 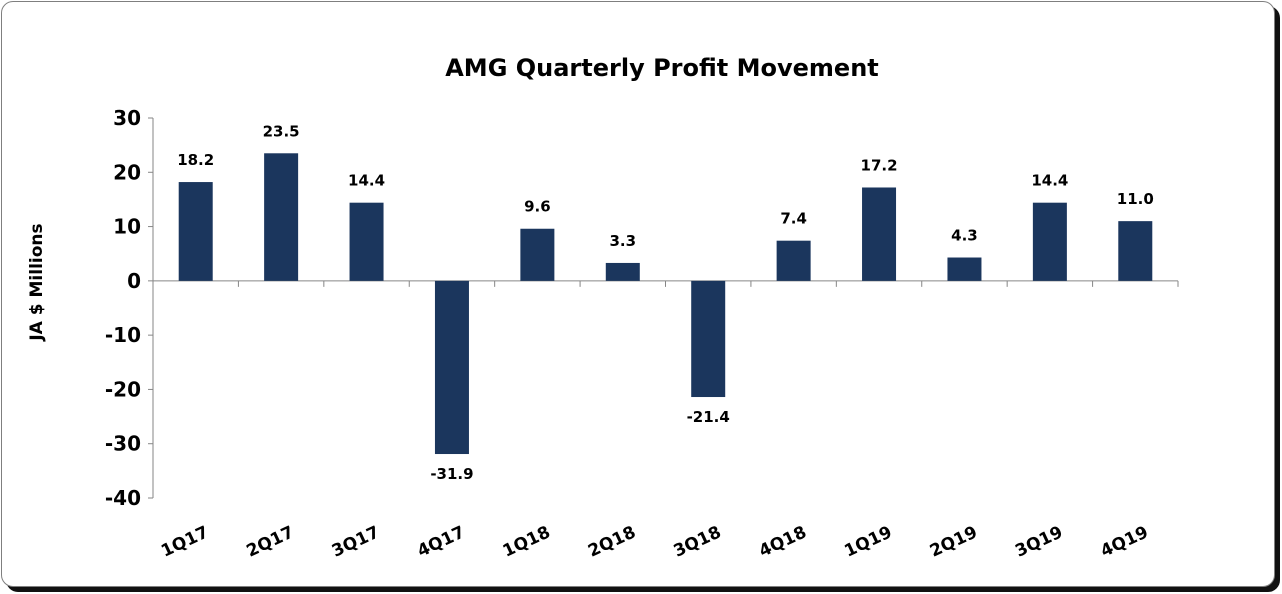 What do you see at coordinates (623, 241) in the screenshot?
I see `data-label: 3.3` at bounding box center [623, 241].